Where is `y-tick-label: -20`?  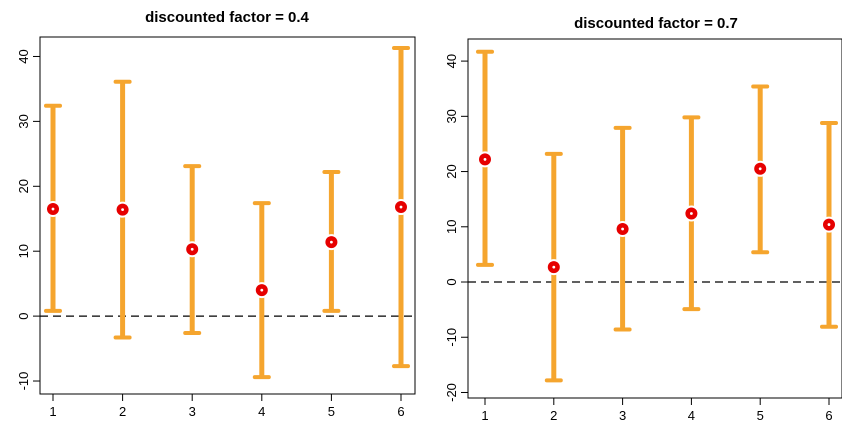 y-tick-label: -20 is located at coordinates (451, 392).